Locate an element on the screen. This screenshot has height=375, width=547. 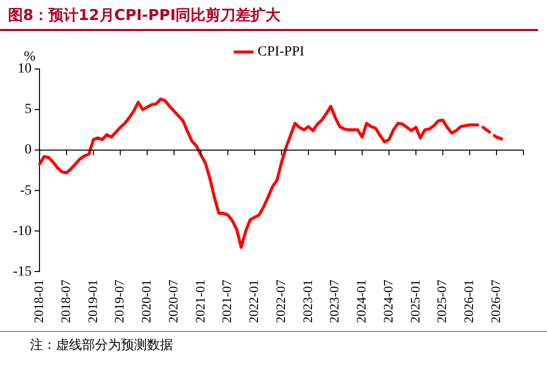
x-tick-label: 2025-01 is located at coordinates (414, 302).